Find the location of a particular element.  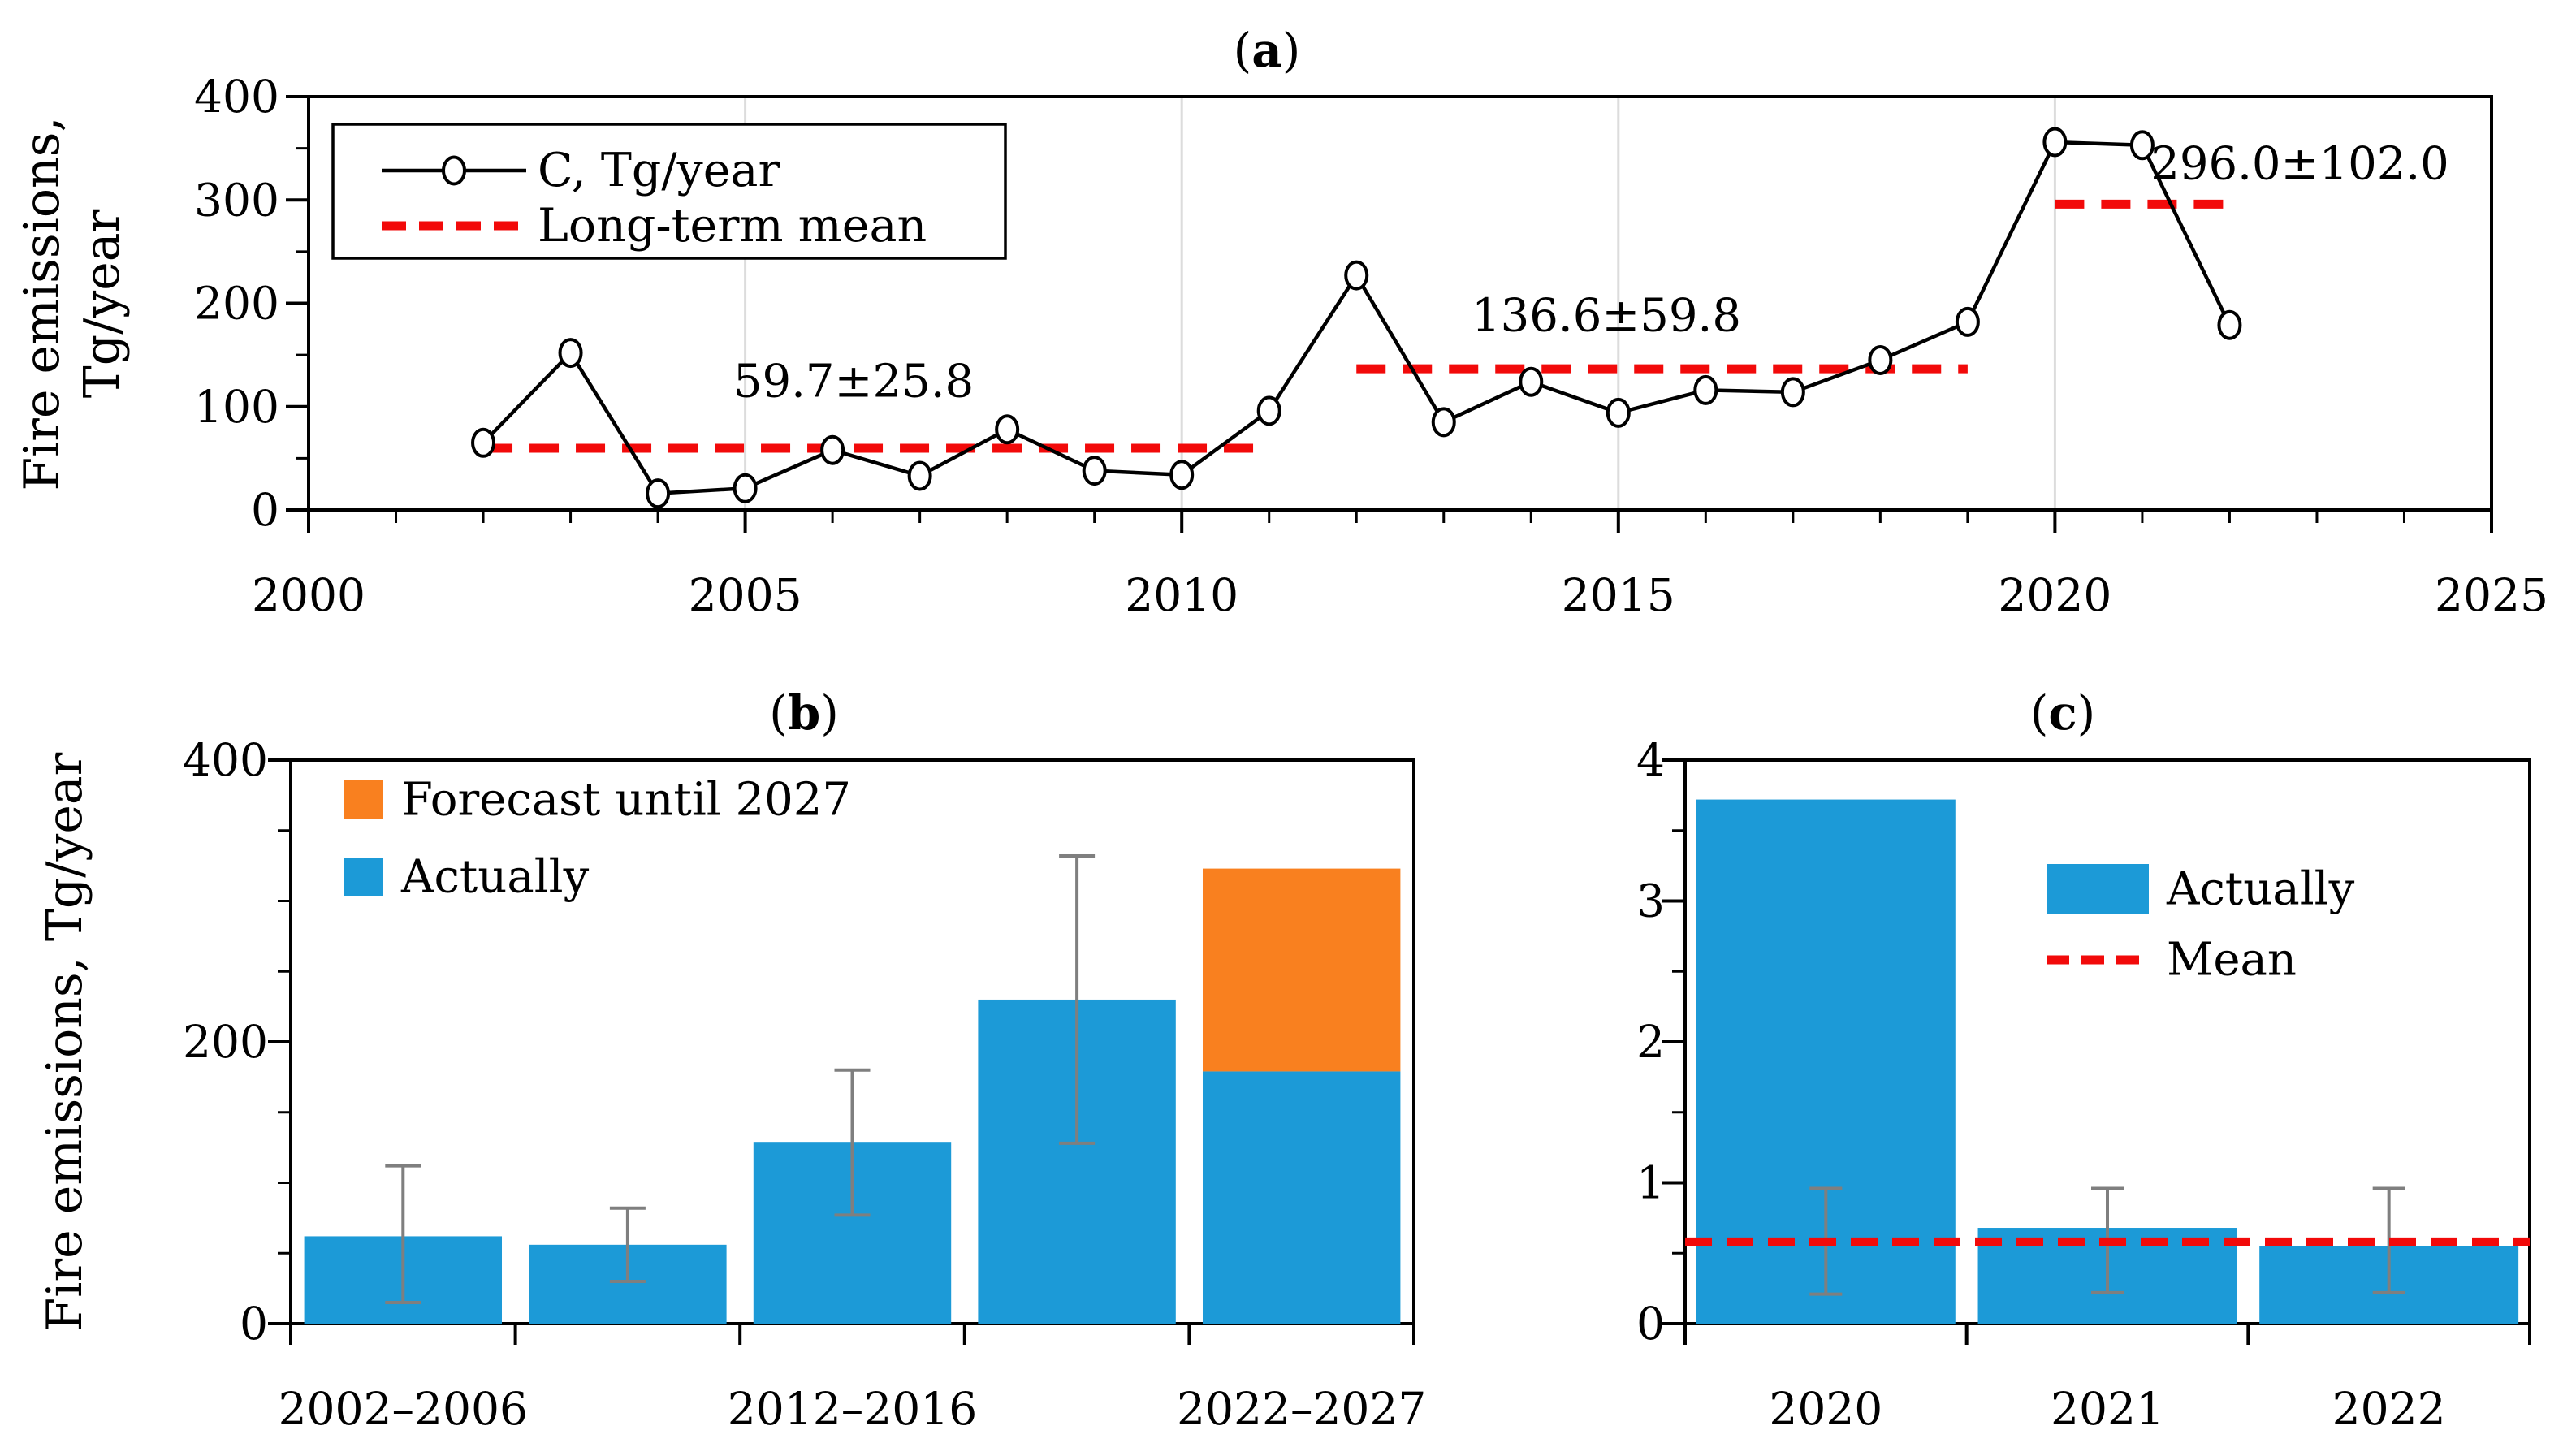

x-axis-tick-label: 2005 is located at coordinates (745, 595).